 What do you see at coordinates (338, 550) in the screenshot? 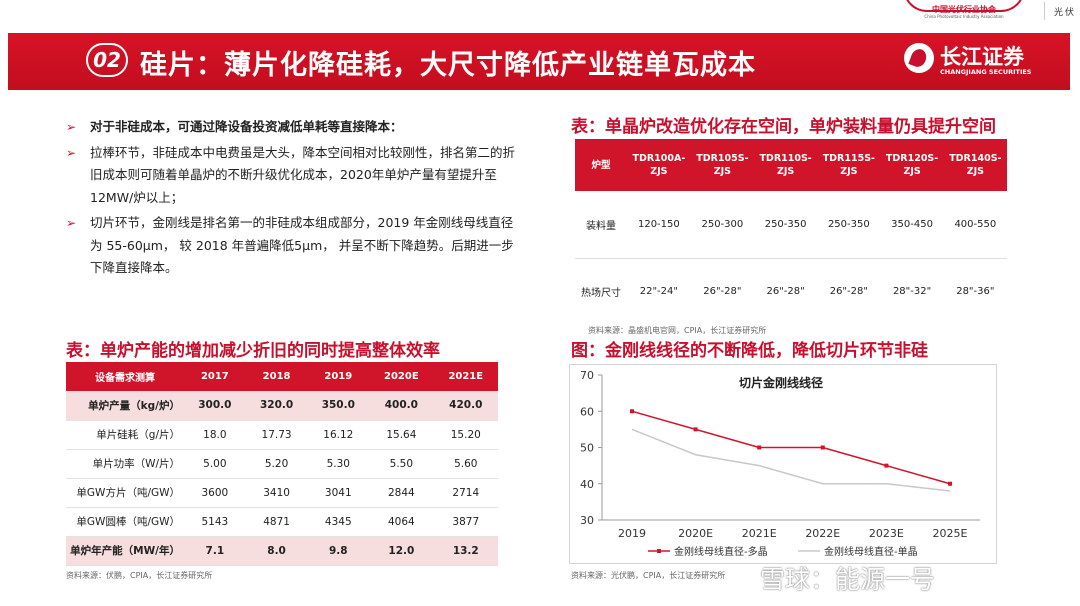
I see `table-cell: 9.8` at bounding box center [338, 550].